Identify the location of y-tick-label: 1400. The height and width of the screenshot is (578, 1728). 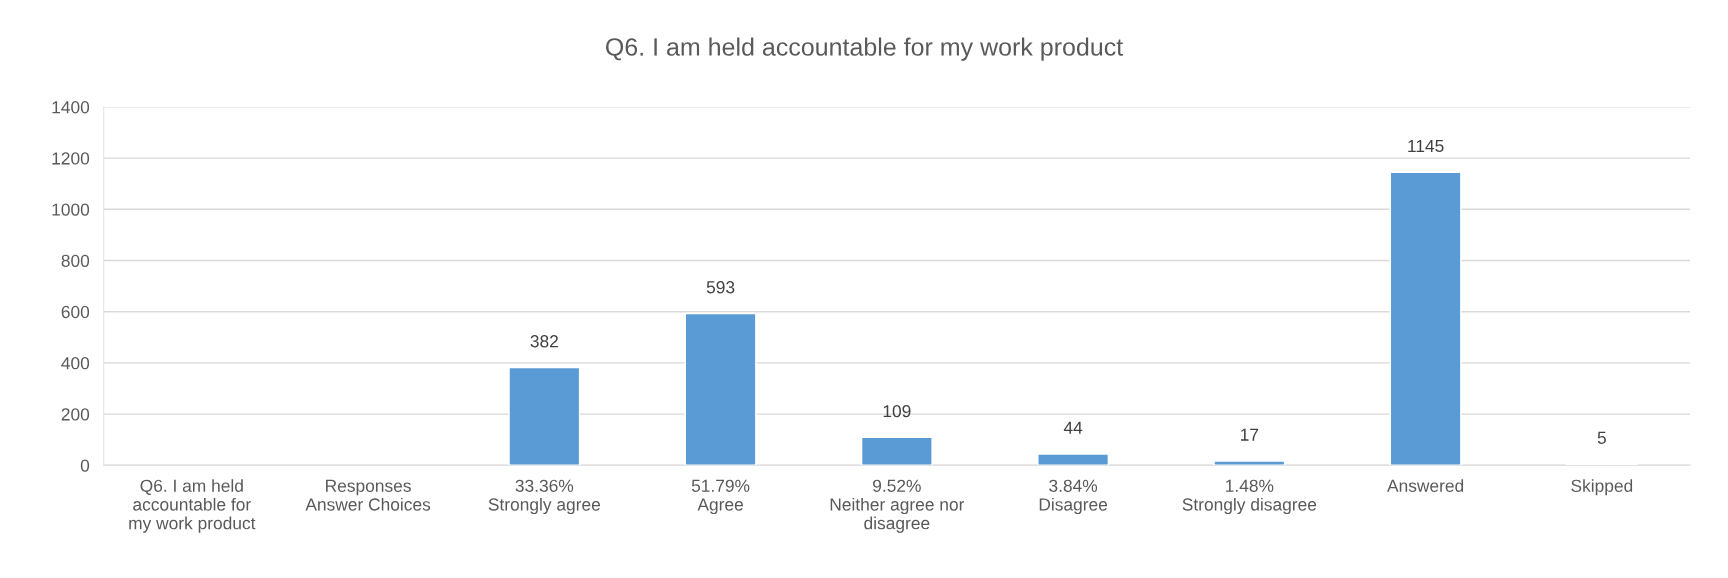
(71, 107).